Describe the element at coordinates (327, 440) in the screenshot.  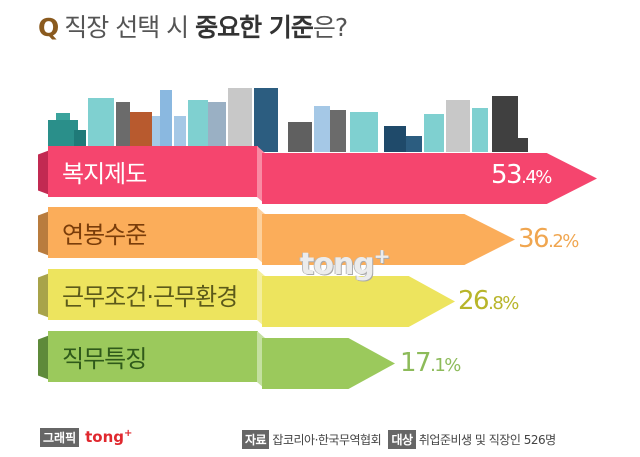
I see `source-text: 잡코리아·한국무역협회` at that location.